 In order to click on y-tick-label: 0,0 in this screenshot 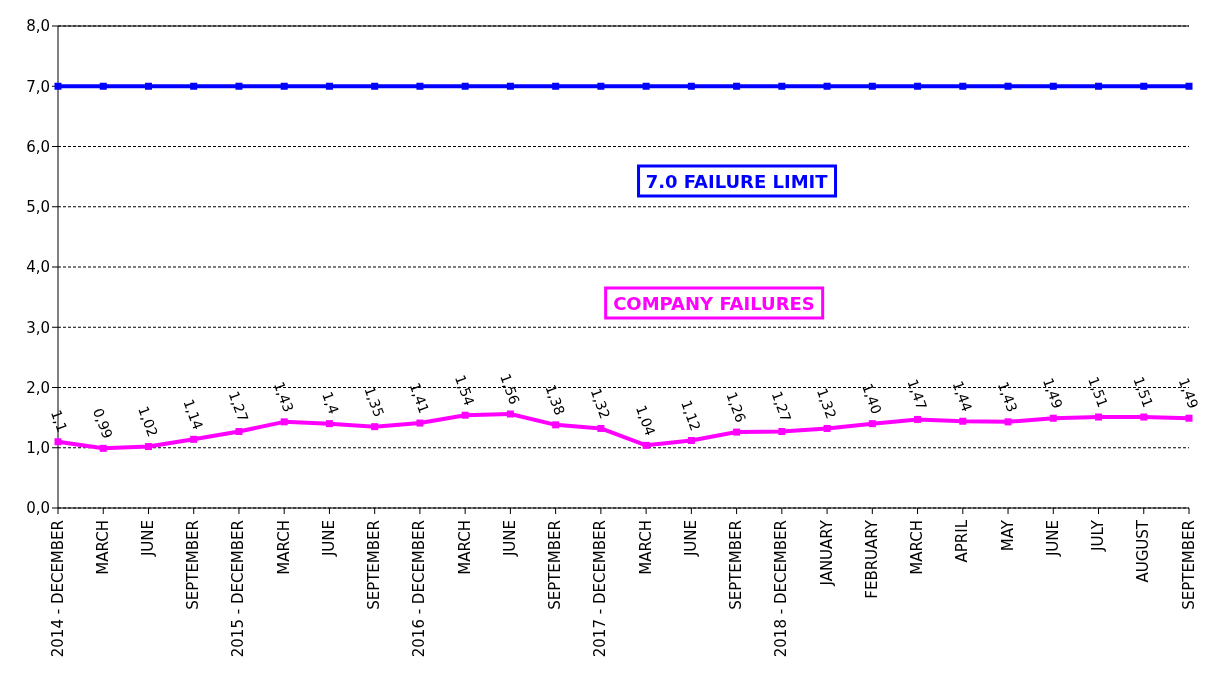, I will do `click(38, 508)`.